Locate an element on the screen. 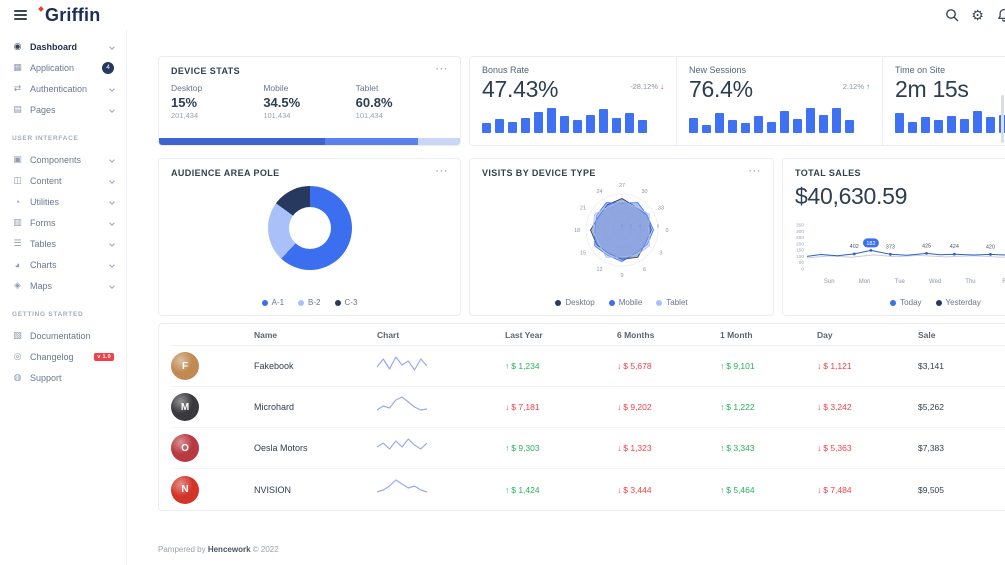  value-six_months: ↓ $ 3,444 is located at coordinates (668, 490).